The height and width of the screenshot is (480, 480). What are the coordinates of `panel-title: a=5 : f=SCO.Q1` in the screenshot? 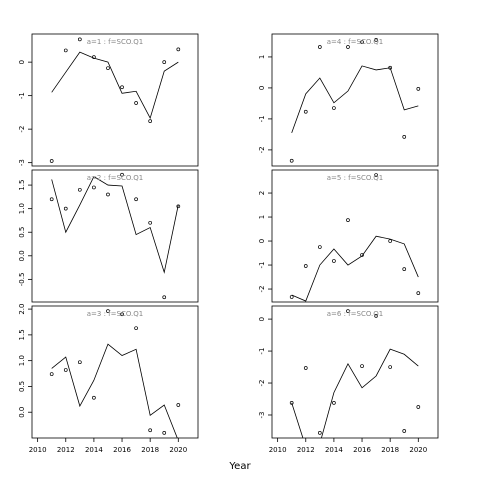 It's located at (355, 178).